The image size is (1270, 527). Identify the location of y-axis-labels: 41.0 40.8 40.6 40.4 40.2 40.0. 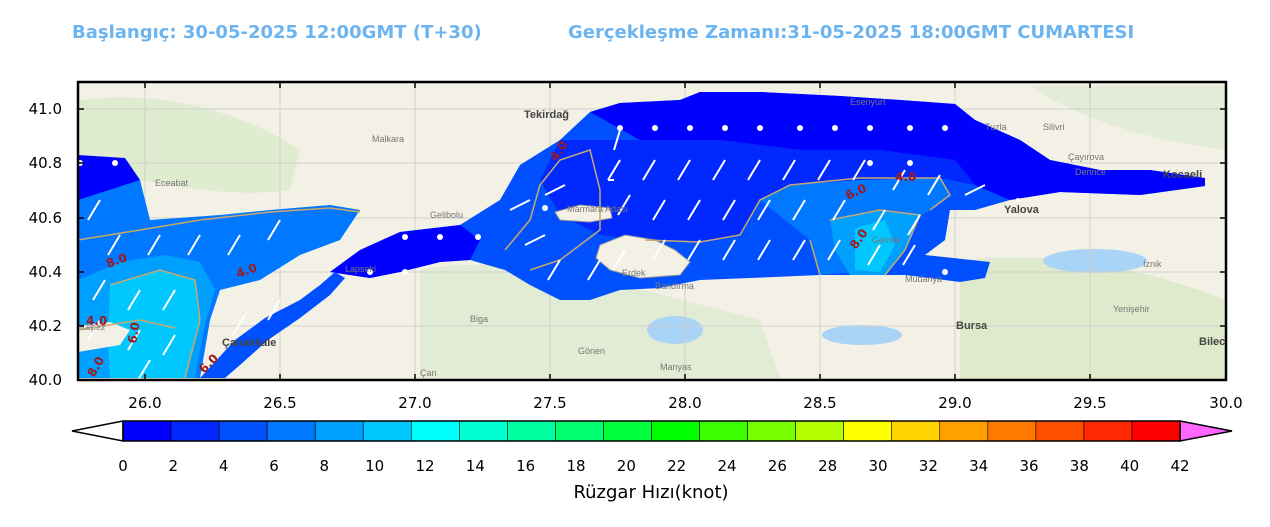
(45, 244).